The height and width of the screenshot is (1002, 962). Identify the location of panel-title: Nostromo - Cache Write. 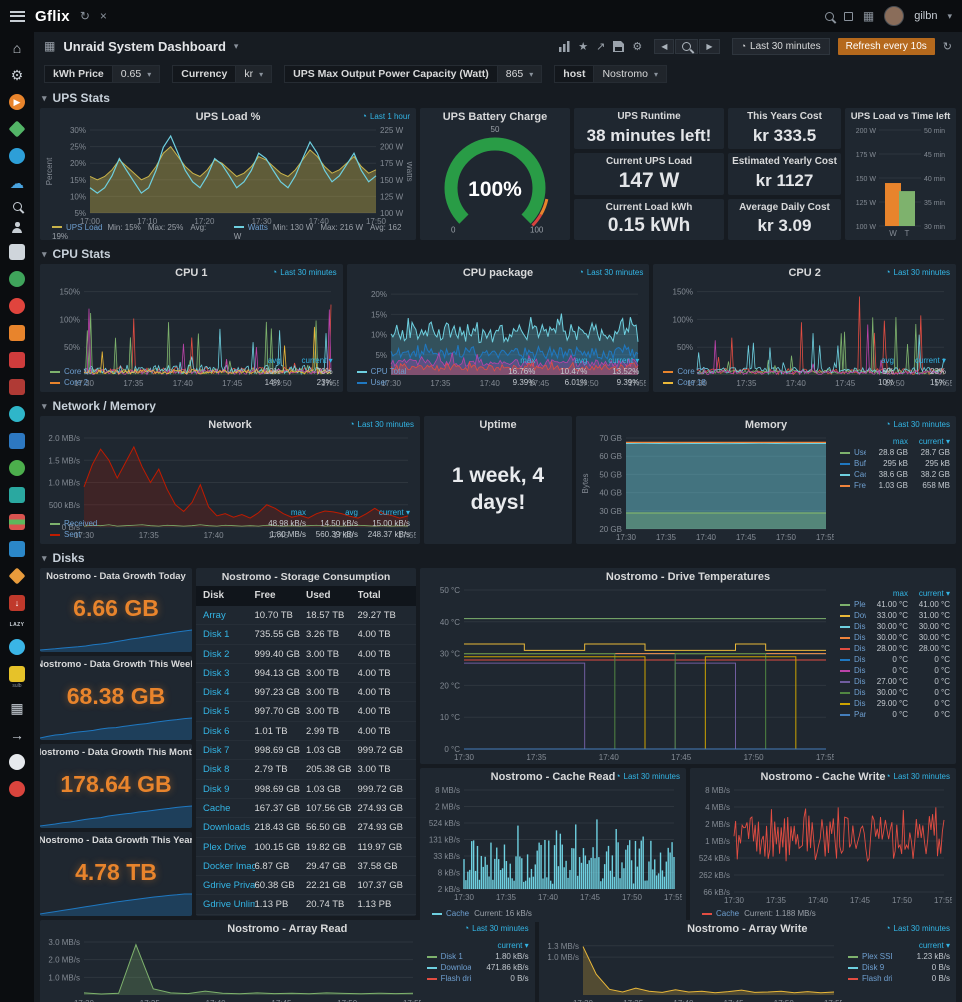
(823, 777).